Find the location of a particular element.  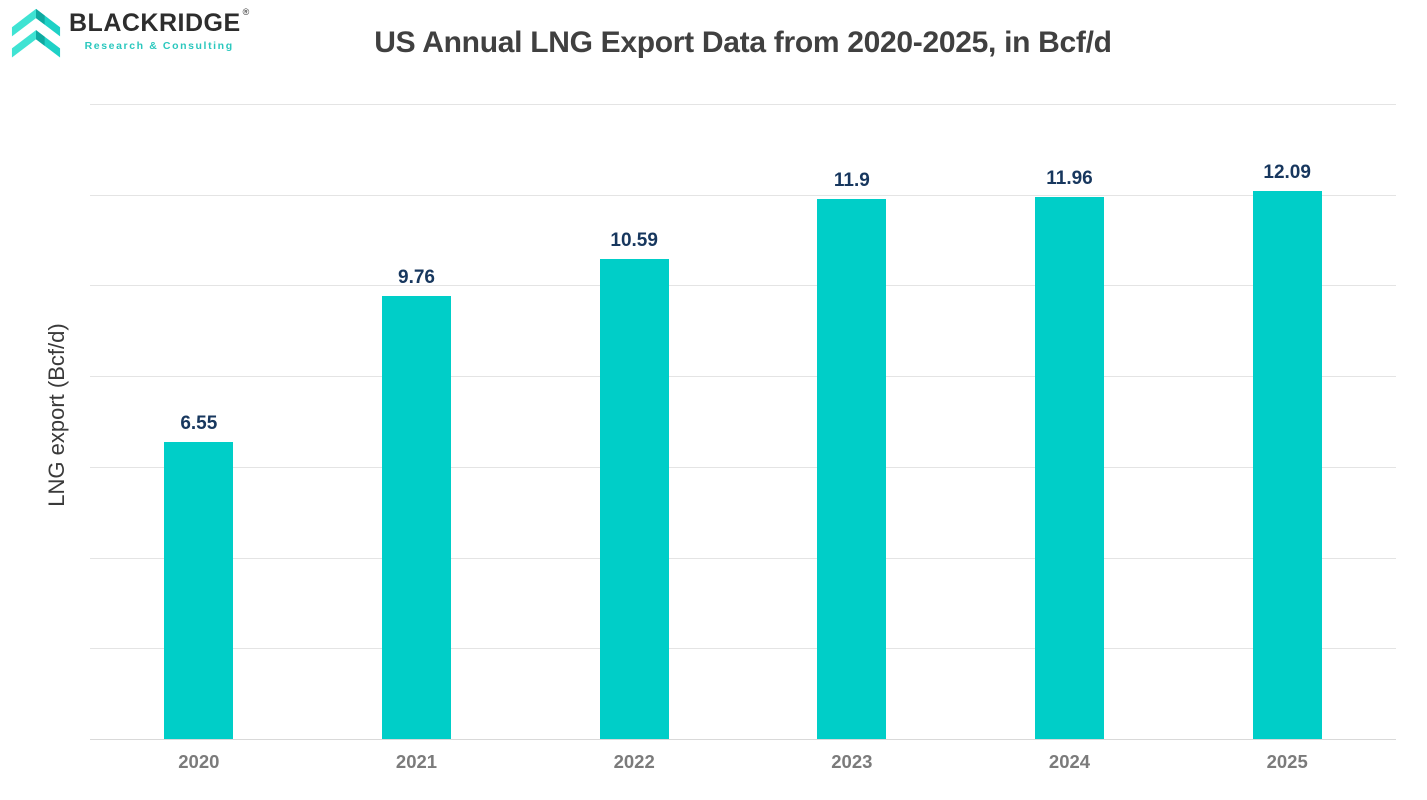

bar-2021 is located at coordinates (416, 517).